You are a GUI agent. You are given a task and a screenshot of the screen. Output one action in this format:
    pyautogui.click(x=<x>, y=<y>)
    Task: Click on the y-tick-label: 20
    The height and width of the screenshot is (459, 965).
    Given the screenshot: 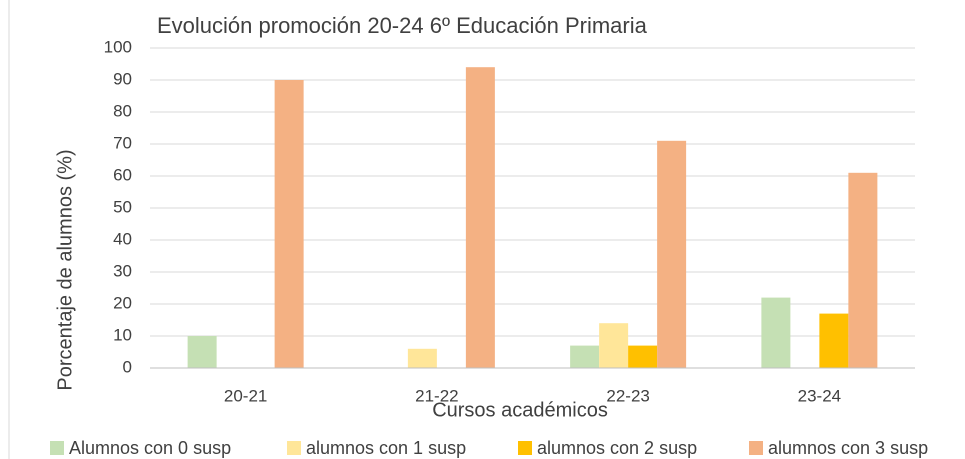 What is the action you would take?
    pyautogui.click(x=122, y=302)
    